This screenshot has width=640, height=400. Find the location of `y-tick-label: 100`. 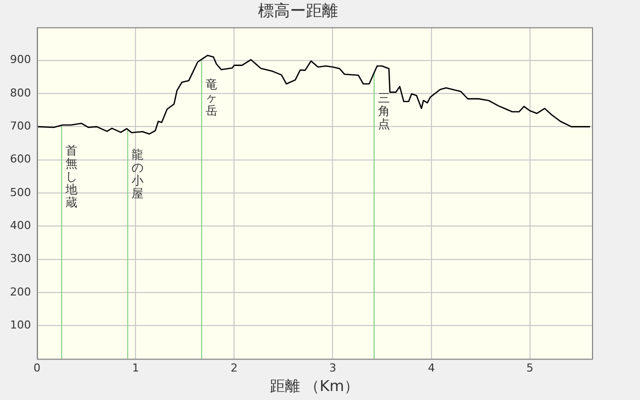

y-tick-label: 100 is located at coordinates (20, 325).